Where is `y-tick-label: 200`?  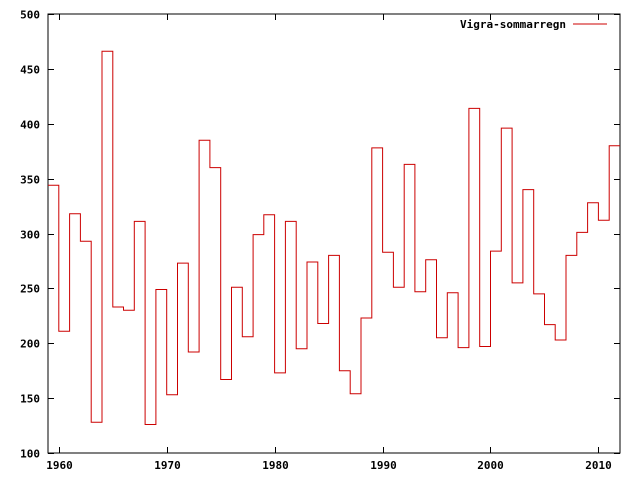 y-tick-label: 200 is located at coordinates (30, 344).